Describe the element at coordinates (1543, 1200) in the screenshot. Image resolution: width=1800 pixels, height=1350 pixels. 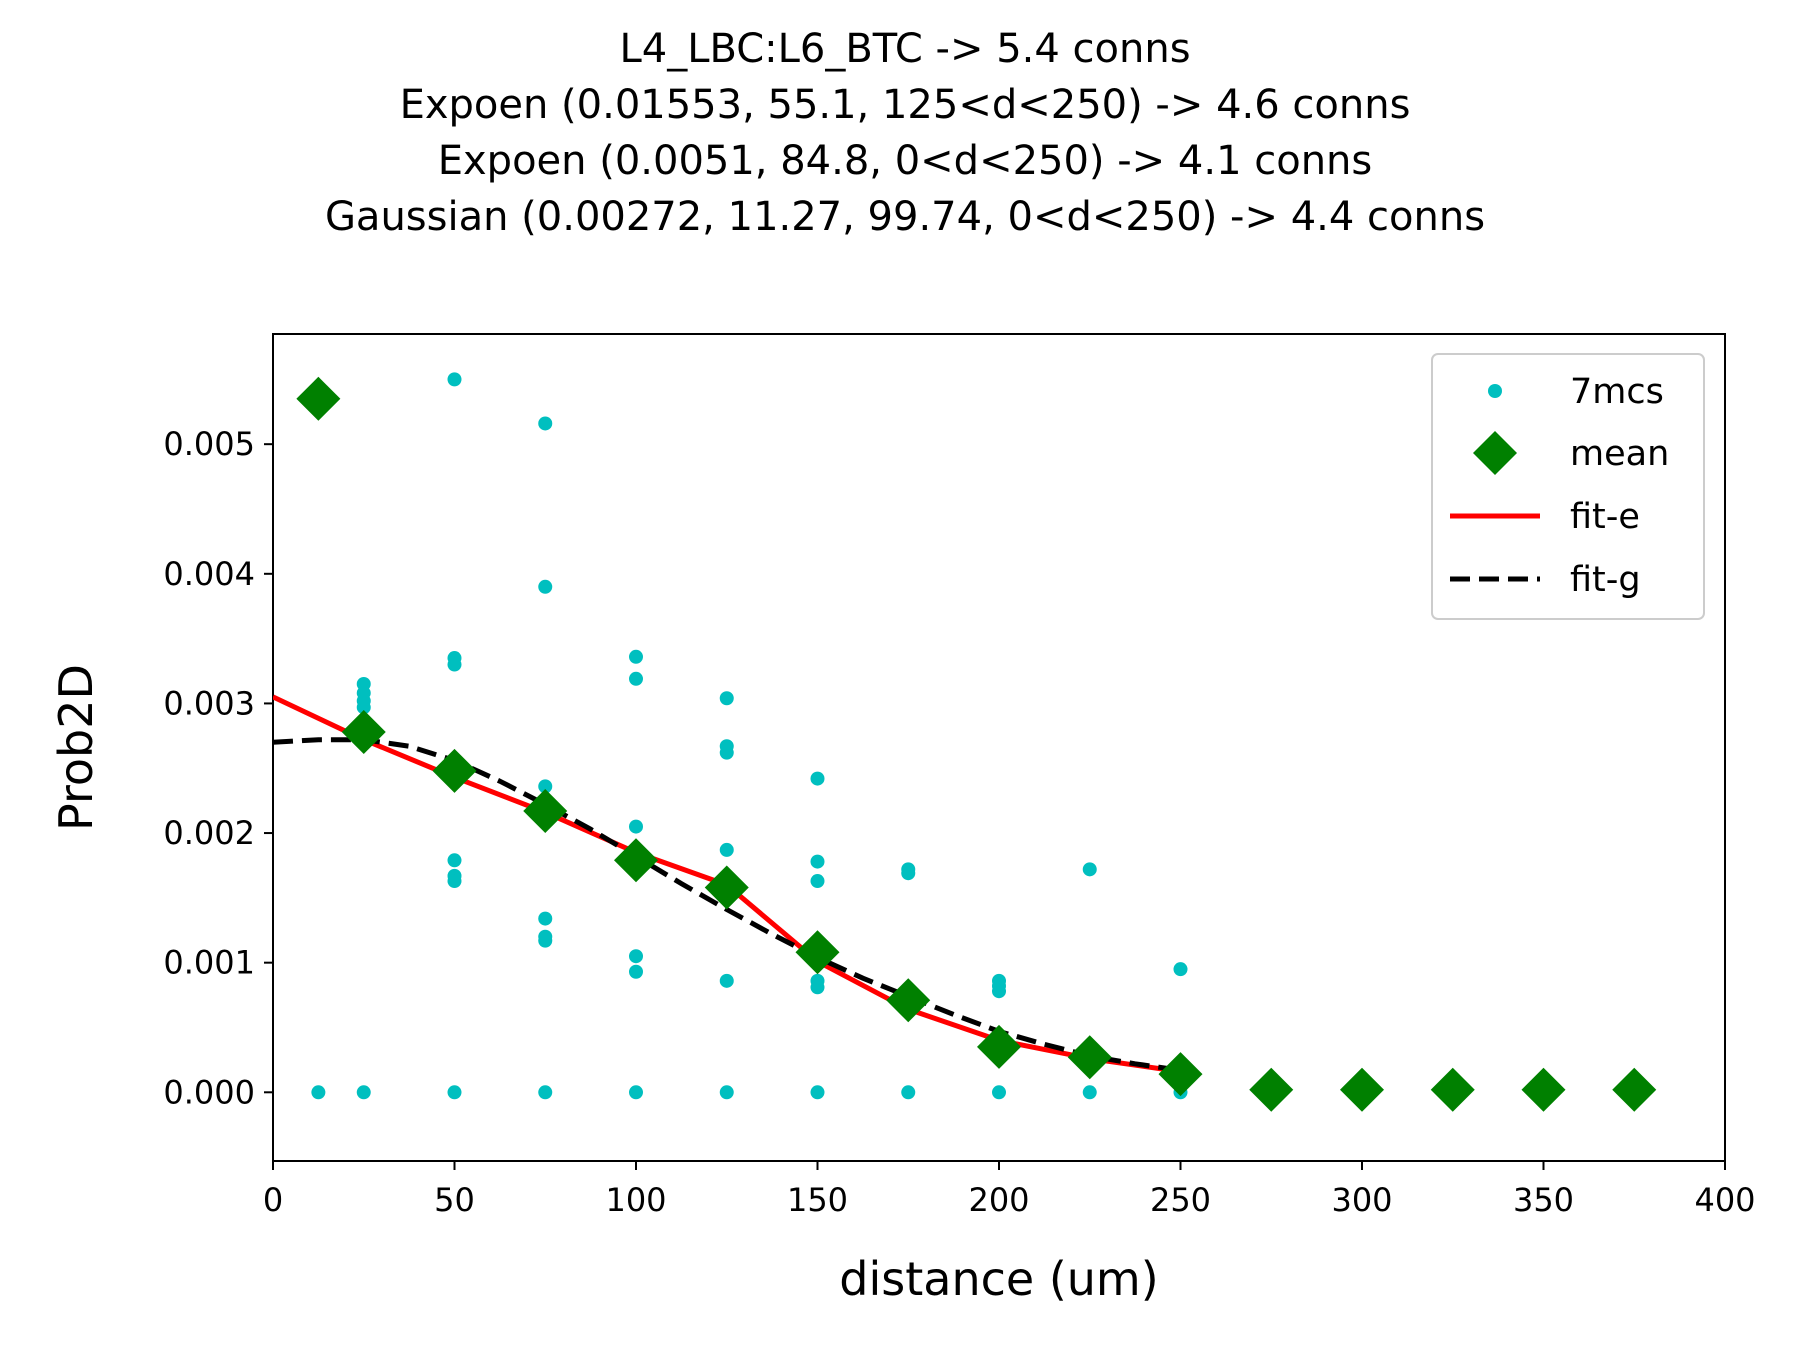
I see `x-tick-label: 350` at that location.